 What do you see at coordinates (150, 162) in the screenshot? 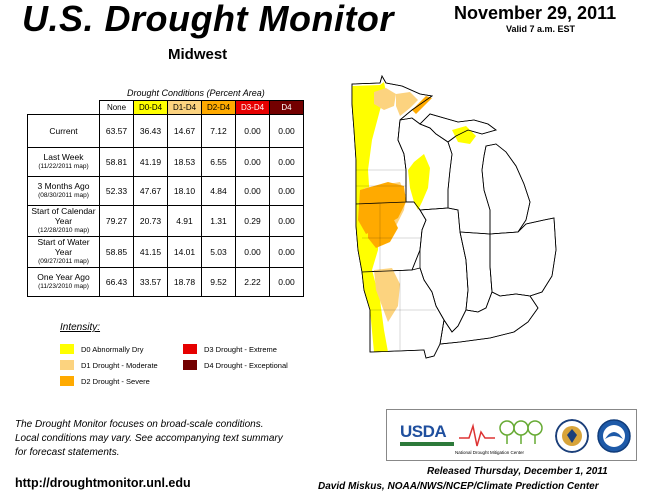
I see `table-cell: 41.19` at bounding box center [150, 162].